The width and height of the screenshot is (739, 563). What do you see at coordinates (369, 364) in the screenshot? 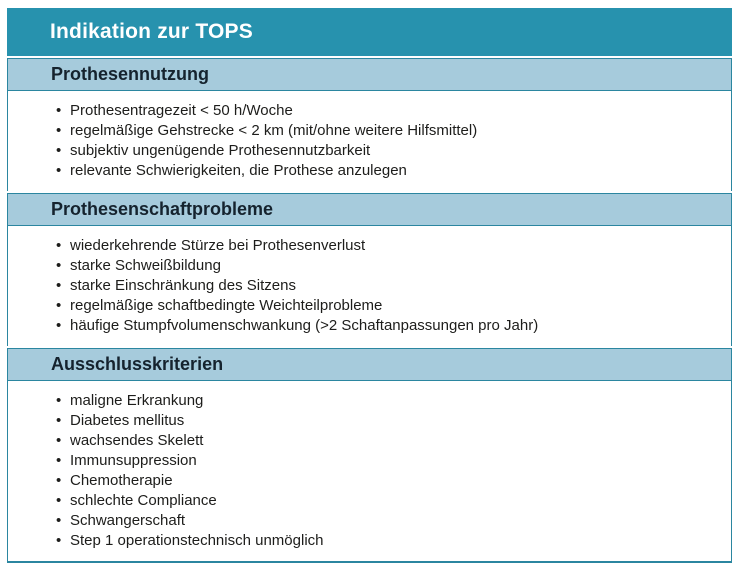
I see `section-header: Ausschlusskriterien` at bounding box center [369, 364].